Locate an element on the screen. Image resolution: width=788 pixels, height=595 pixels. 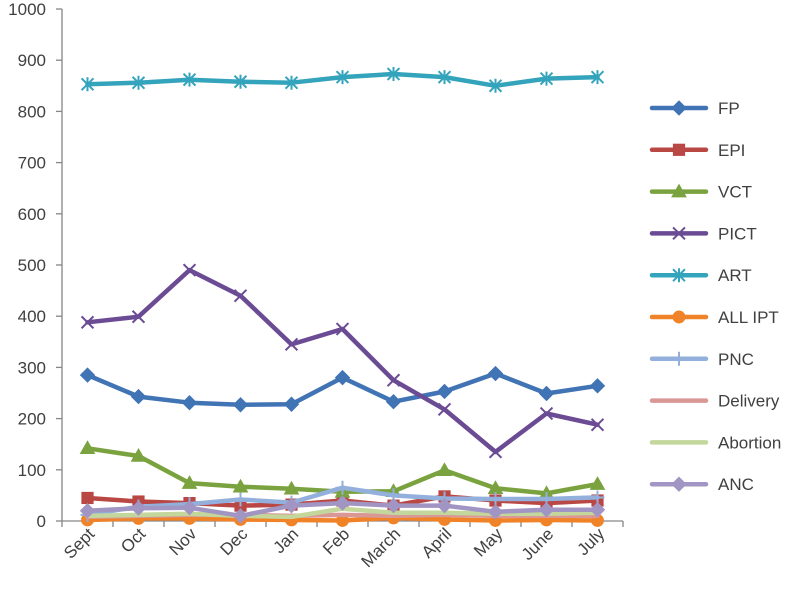
y-tick-label: 600 is located at coordinates (32, 214).